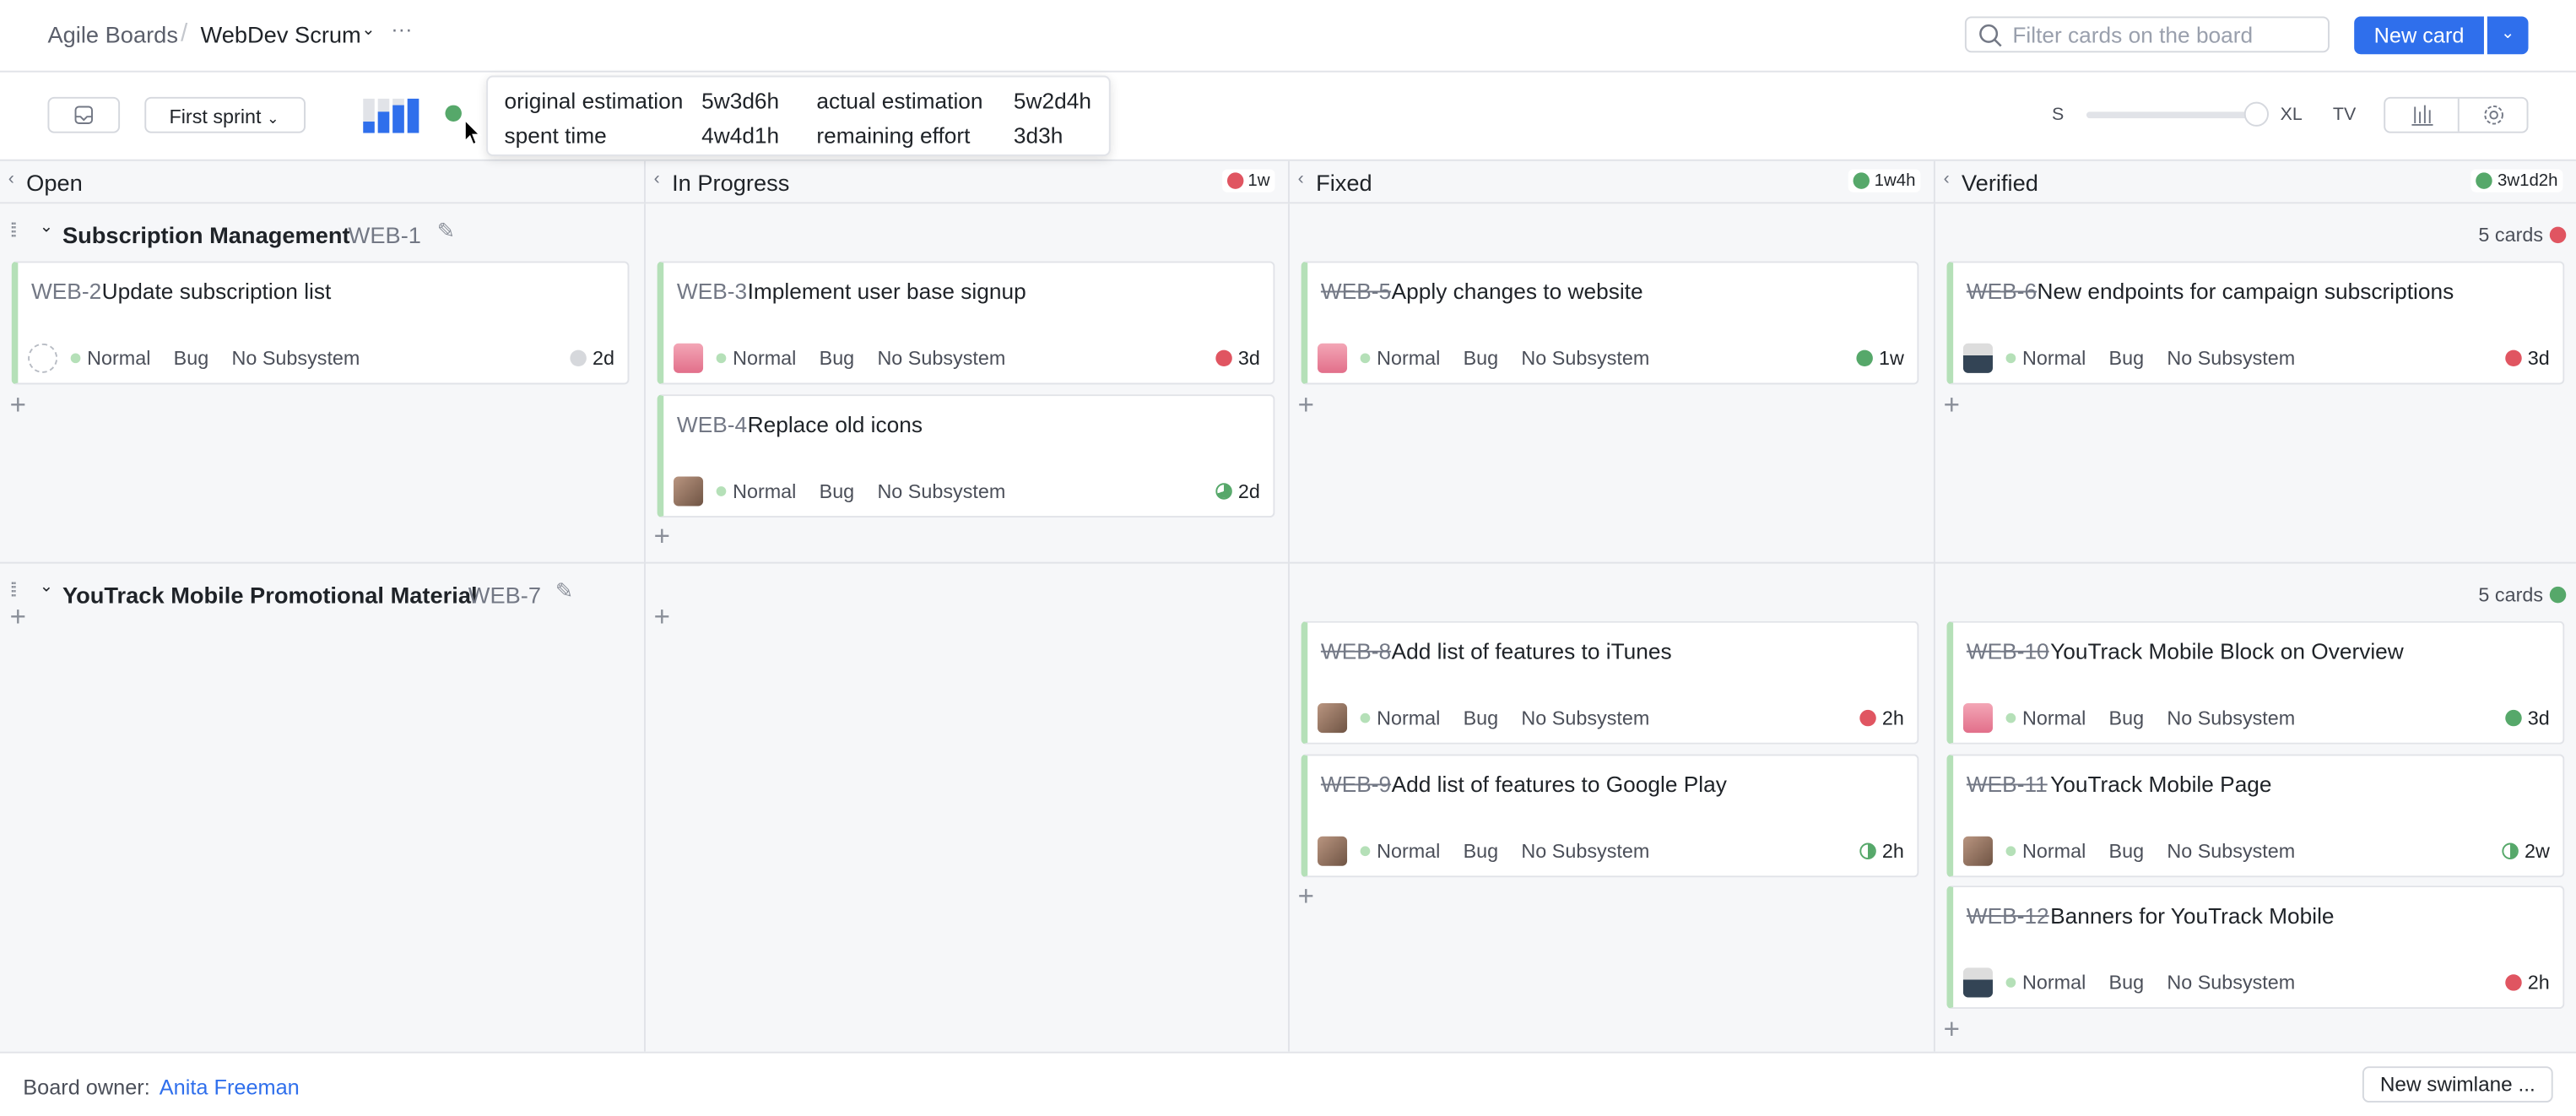  Describe the element at coordinates (2161, 784) in the screenshot. I see `issue-summary: YouTrack Mobile Page` at that location.